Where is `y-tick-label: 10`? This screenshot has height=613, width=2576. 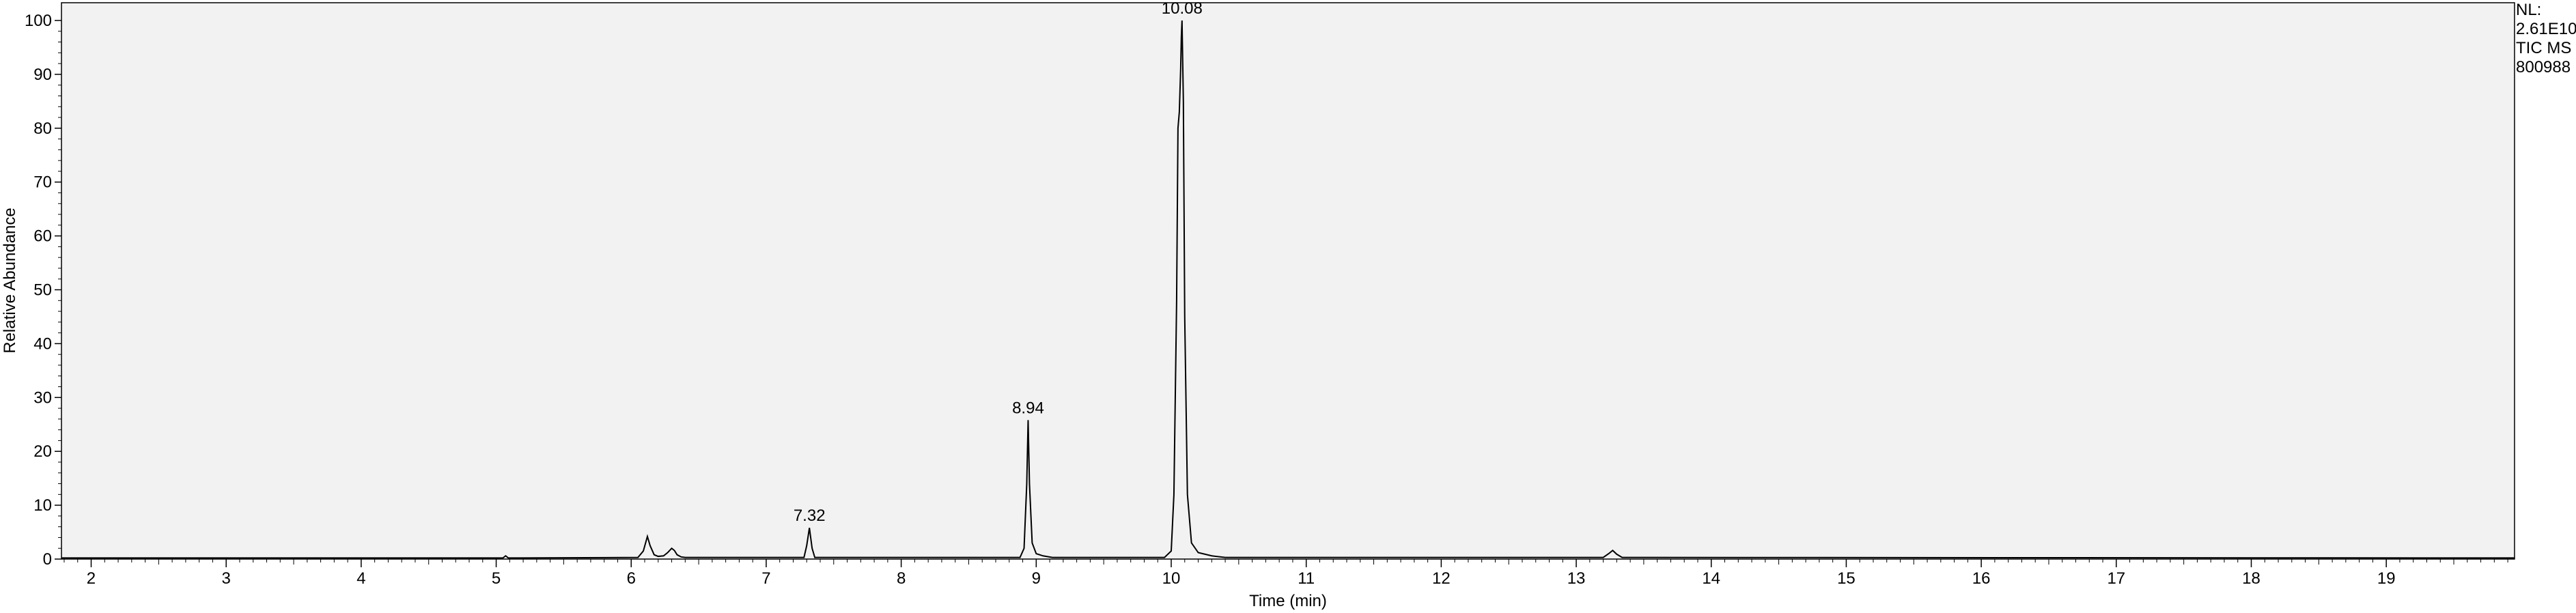 y-tick-label: 10 is located at coordinates (42, 505).